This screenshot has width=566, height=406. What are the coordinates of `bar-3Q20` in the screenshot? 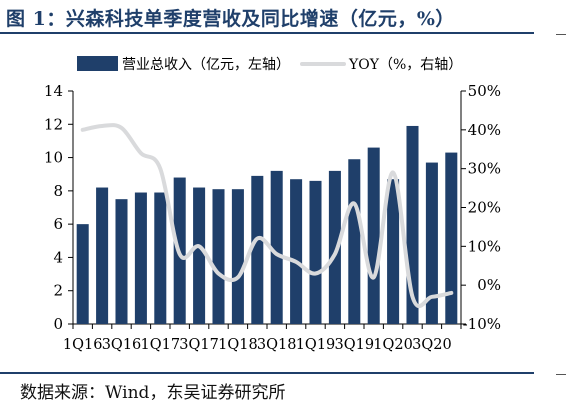 It's located at (431, 243).